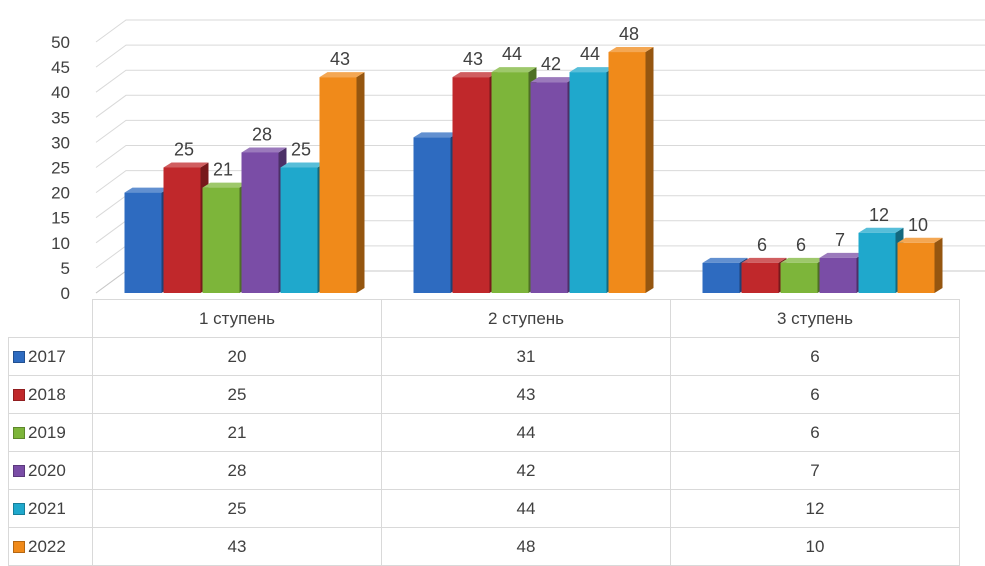 This screenshot has height=566, width=985. I want to click on legend-key: 2020, so click(50, 470).